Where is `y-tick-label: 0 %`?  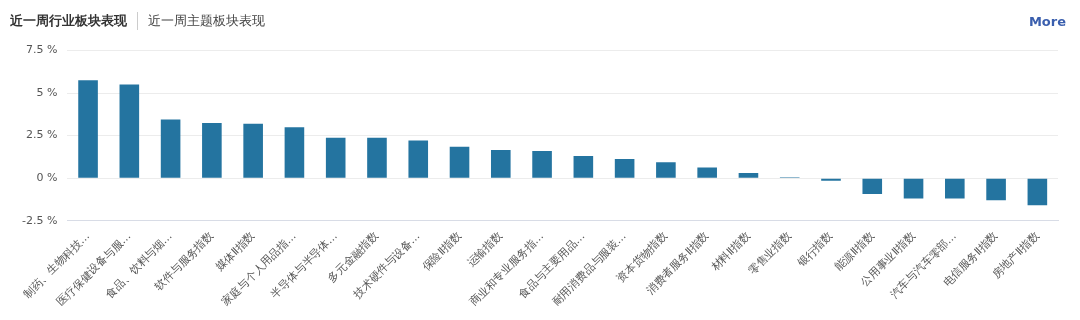
y-tick-label: 0 % is located at coordinates (47, 178).